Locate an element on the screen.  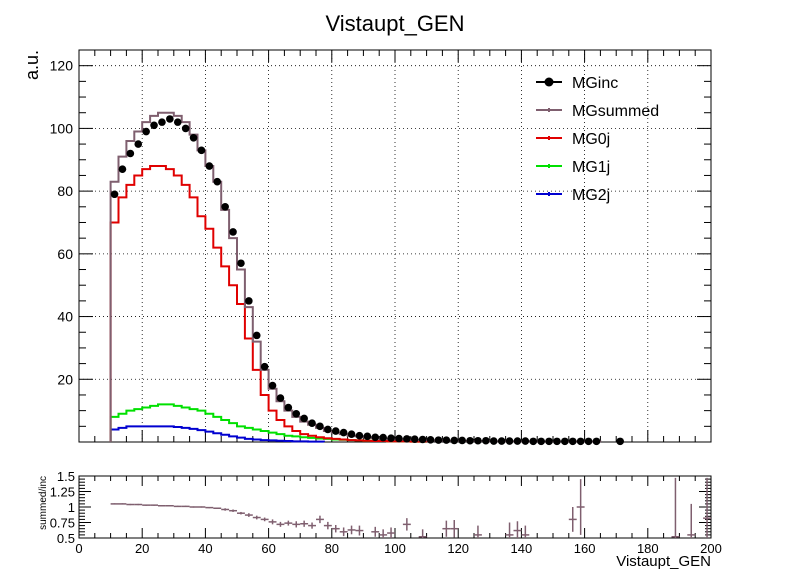
legend-label-mginc: MGinc is located at coordinates (595, 83).